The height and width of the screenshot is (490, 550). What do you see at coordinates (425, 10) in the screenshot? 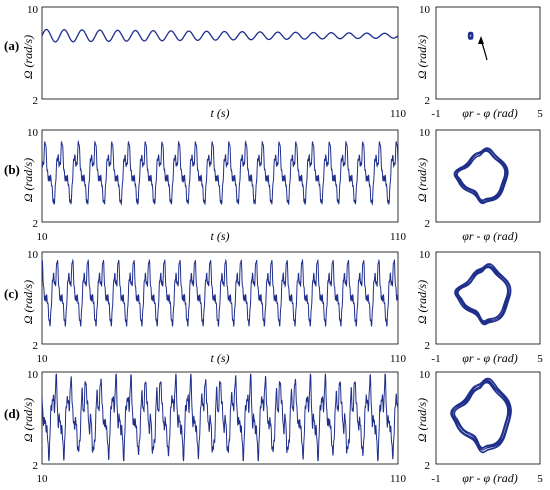
I see `ph-ytick-max-a: 10` at bounding box center [425, 10].